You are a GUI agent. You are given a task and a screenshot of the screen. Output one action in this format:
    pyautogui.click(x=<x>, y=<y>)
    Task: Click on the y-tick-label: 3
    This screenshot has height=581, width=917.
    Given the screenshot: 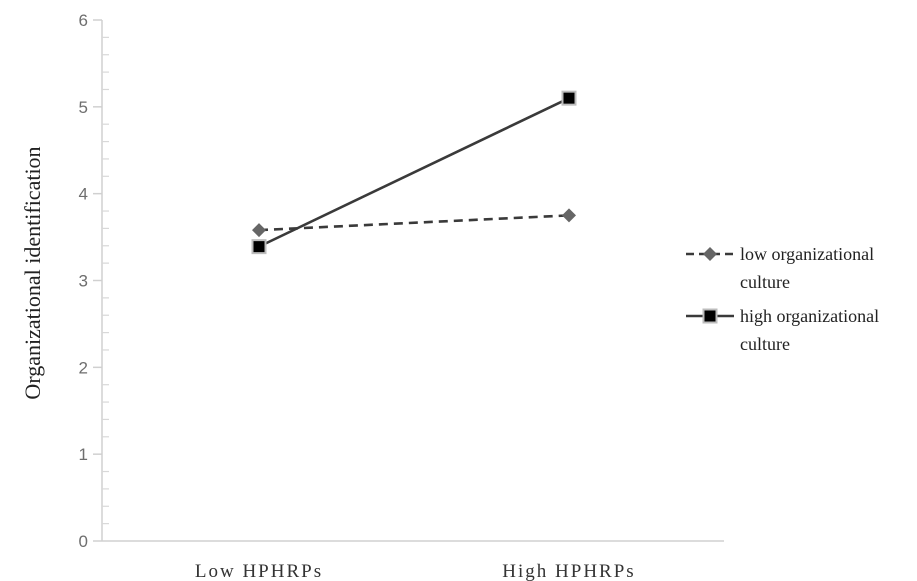 What is the action you would take?
    pyautogui.click(x=83, y=281)
    